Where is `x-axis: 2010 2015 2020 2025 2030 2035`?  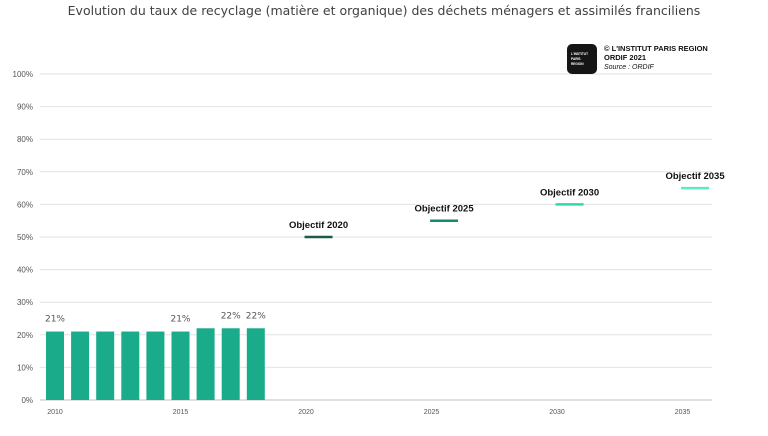
x-axis: 2010 2015 2020 2025 2030 2035 is located at coordinates (368, 412).